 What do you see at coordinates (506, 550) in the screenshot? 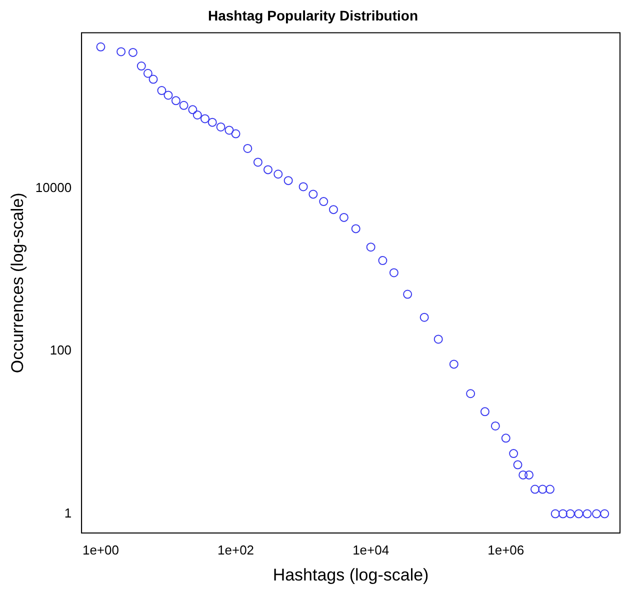
I see `x-tick-label: 1e+06` at bounding box center [506, 550].